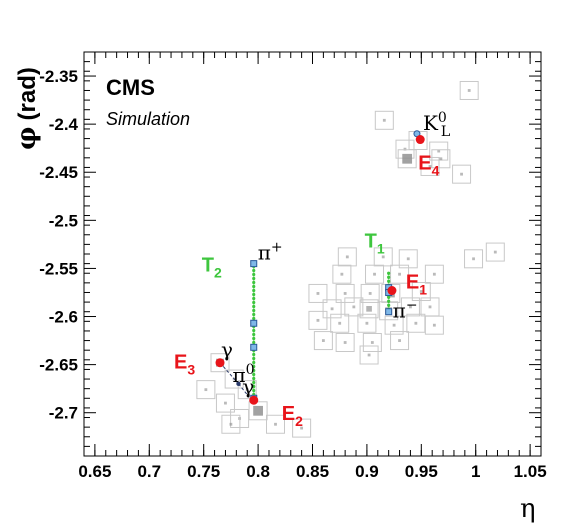 This screenshot has width=567, height=532. Describe the element at coordinates (184, 365) in the screenshot. I see `cluster-label-e3: E3` at that location.